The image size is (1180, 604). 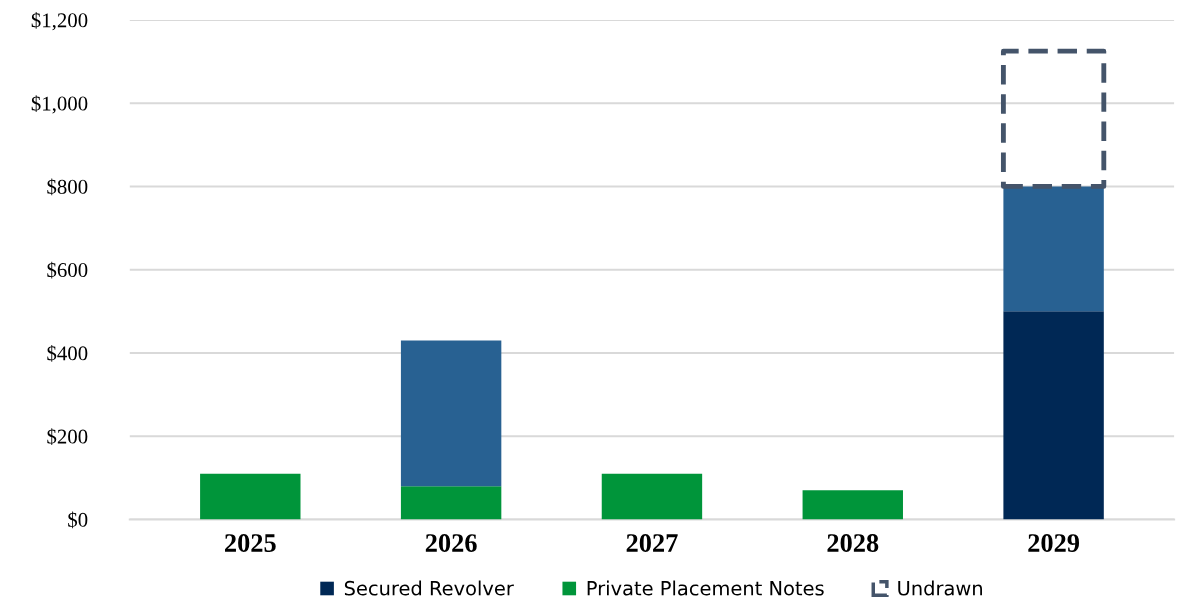 What do you see at coordinates (250, 543) in the screenshot?
I see `x-tick-label: 2025` at bounding box center [250, 543].